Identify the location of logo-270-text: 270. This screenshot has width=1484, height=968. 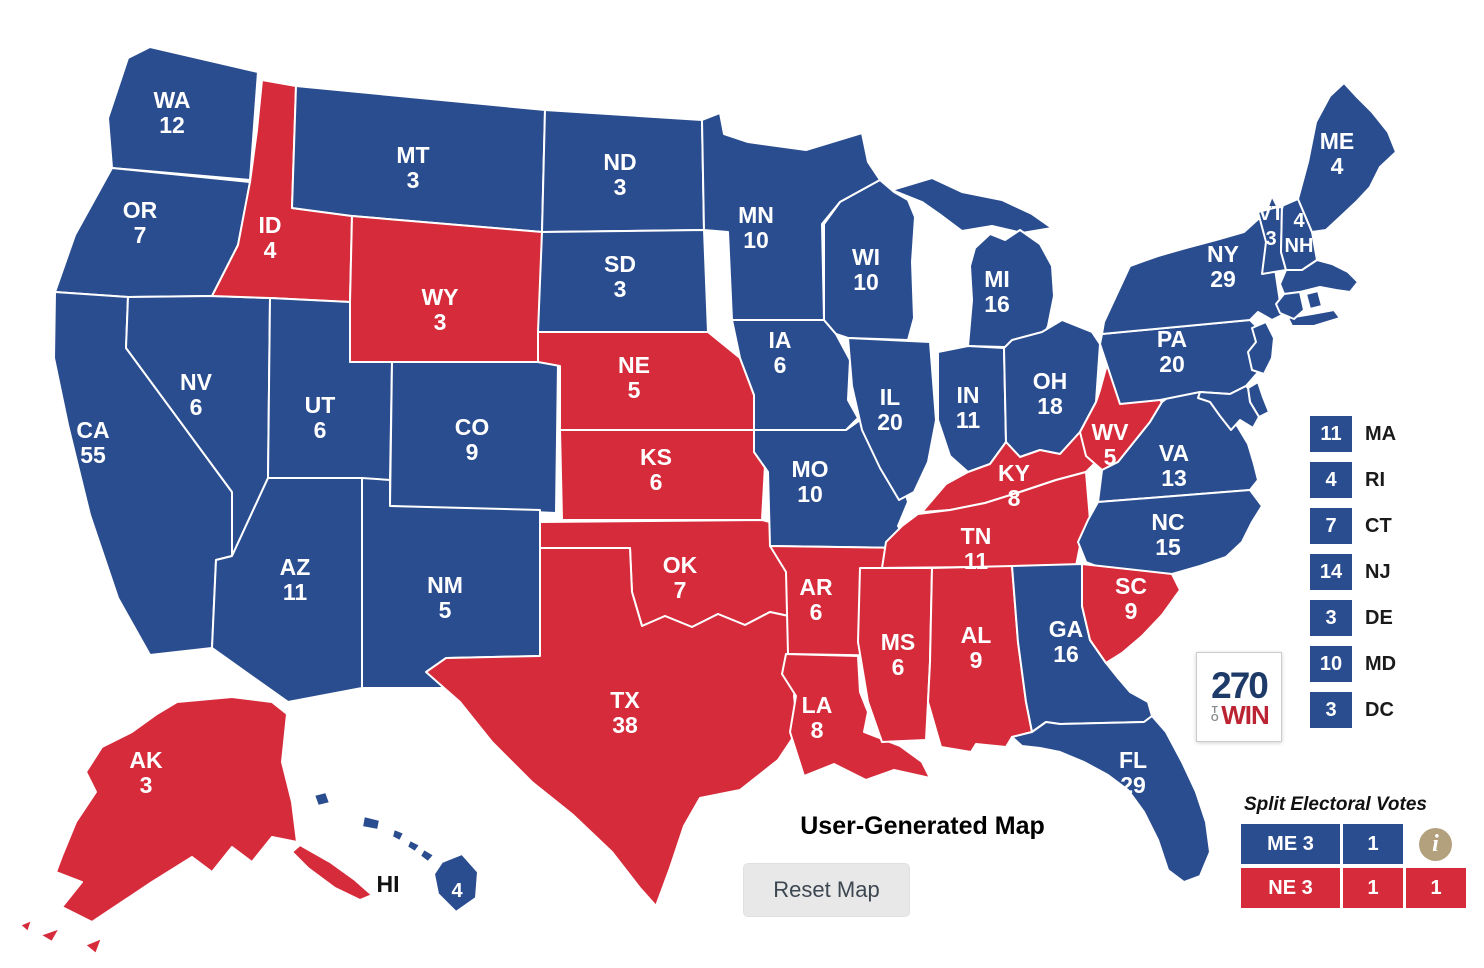
(1240, 685).